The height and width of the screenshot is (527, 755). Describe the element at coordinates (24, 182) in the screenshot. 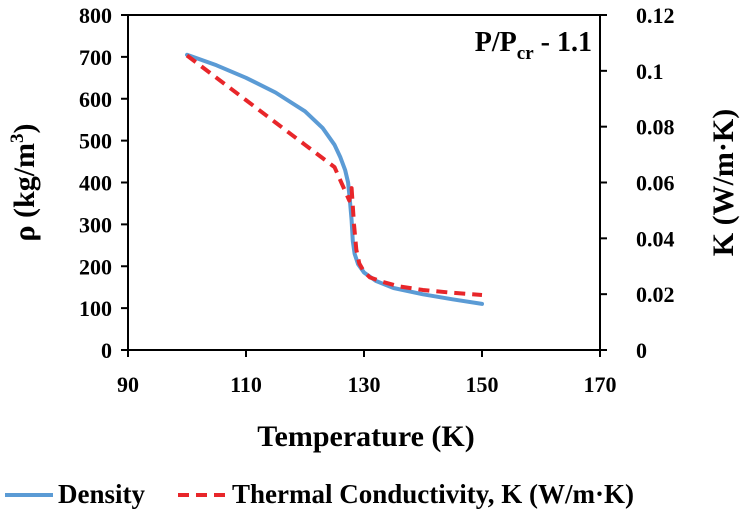

I see `y-axis-left-title: ρ (kg/m3)` at that location.